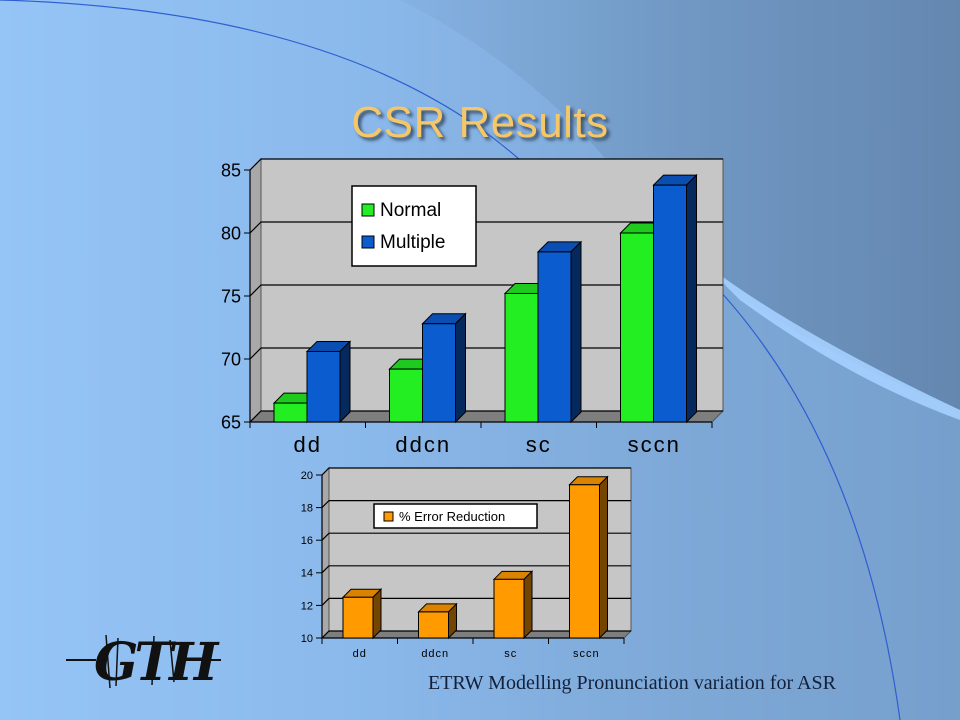 This screenshot has height=720, width=960. What do you see at coordinates (307, 639) in the screenshot?
I see `y-tick-label: 10` at bounding box center [307, 639].